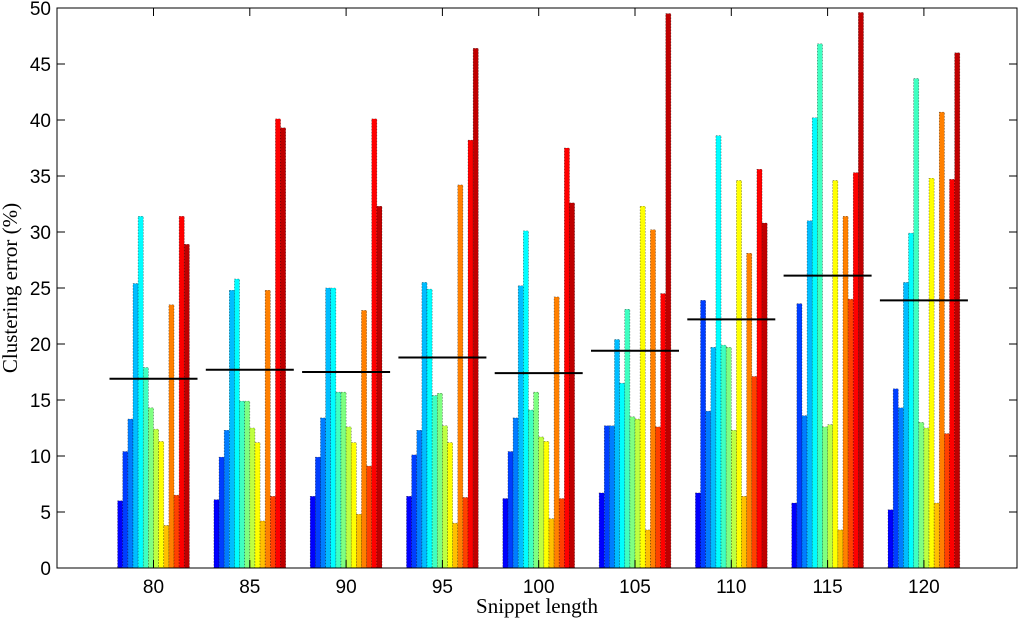  Describe the element at coordinates (40, 233) in the screenshot. I see `y-tick-label: 30` at that location.